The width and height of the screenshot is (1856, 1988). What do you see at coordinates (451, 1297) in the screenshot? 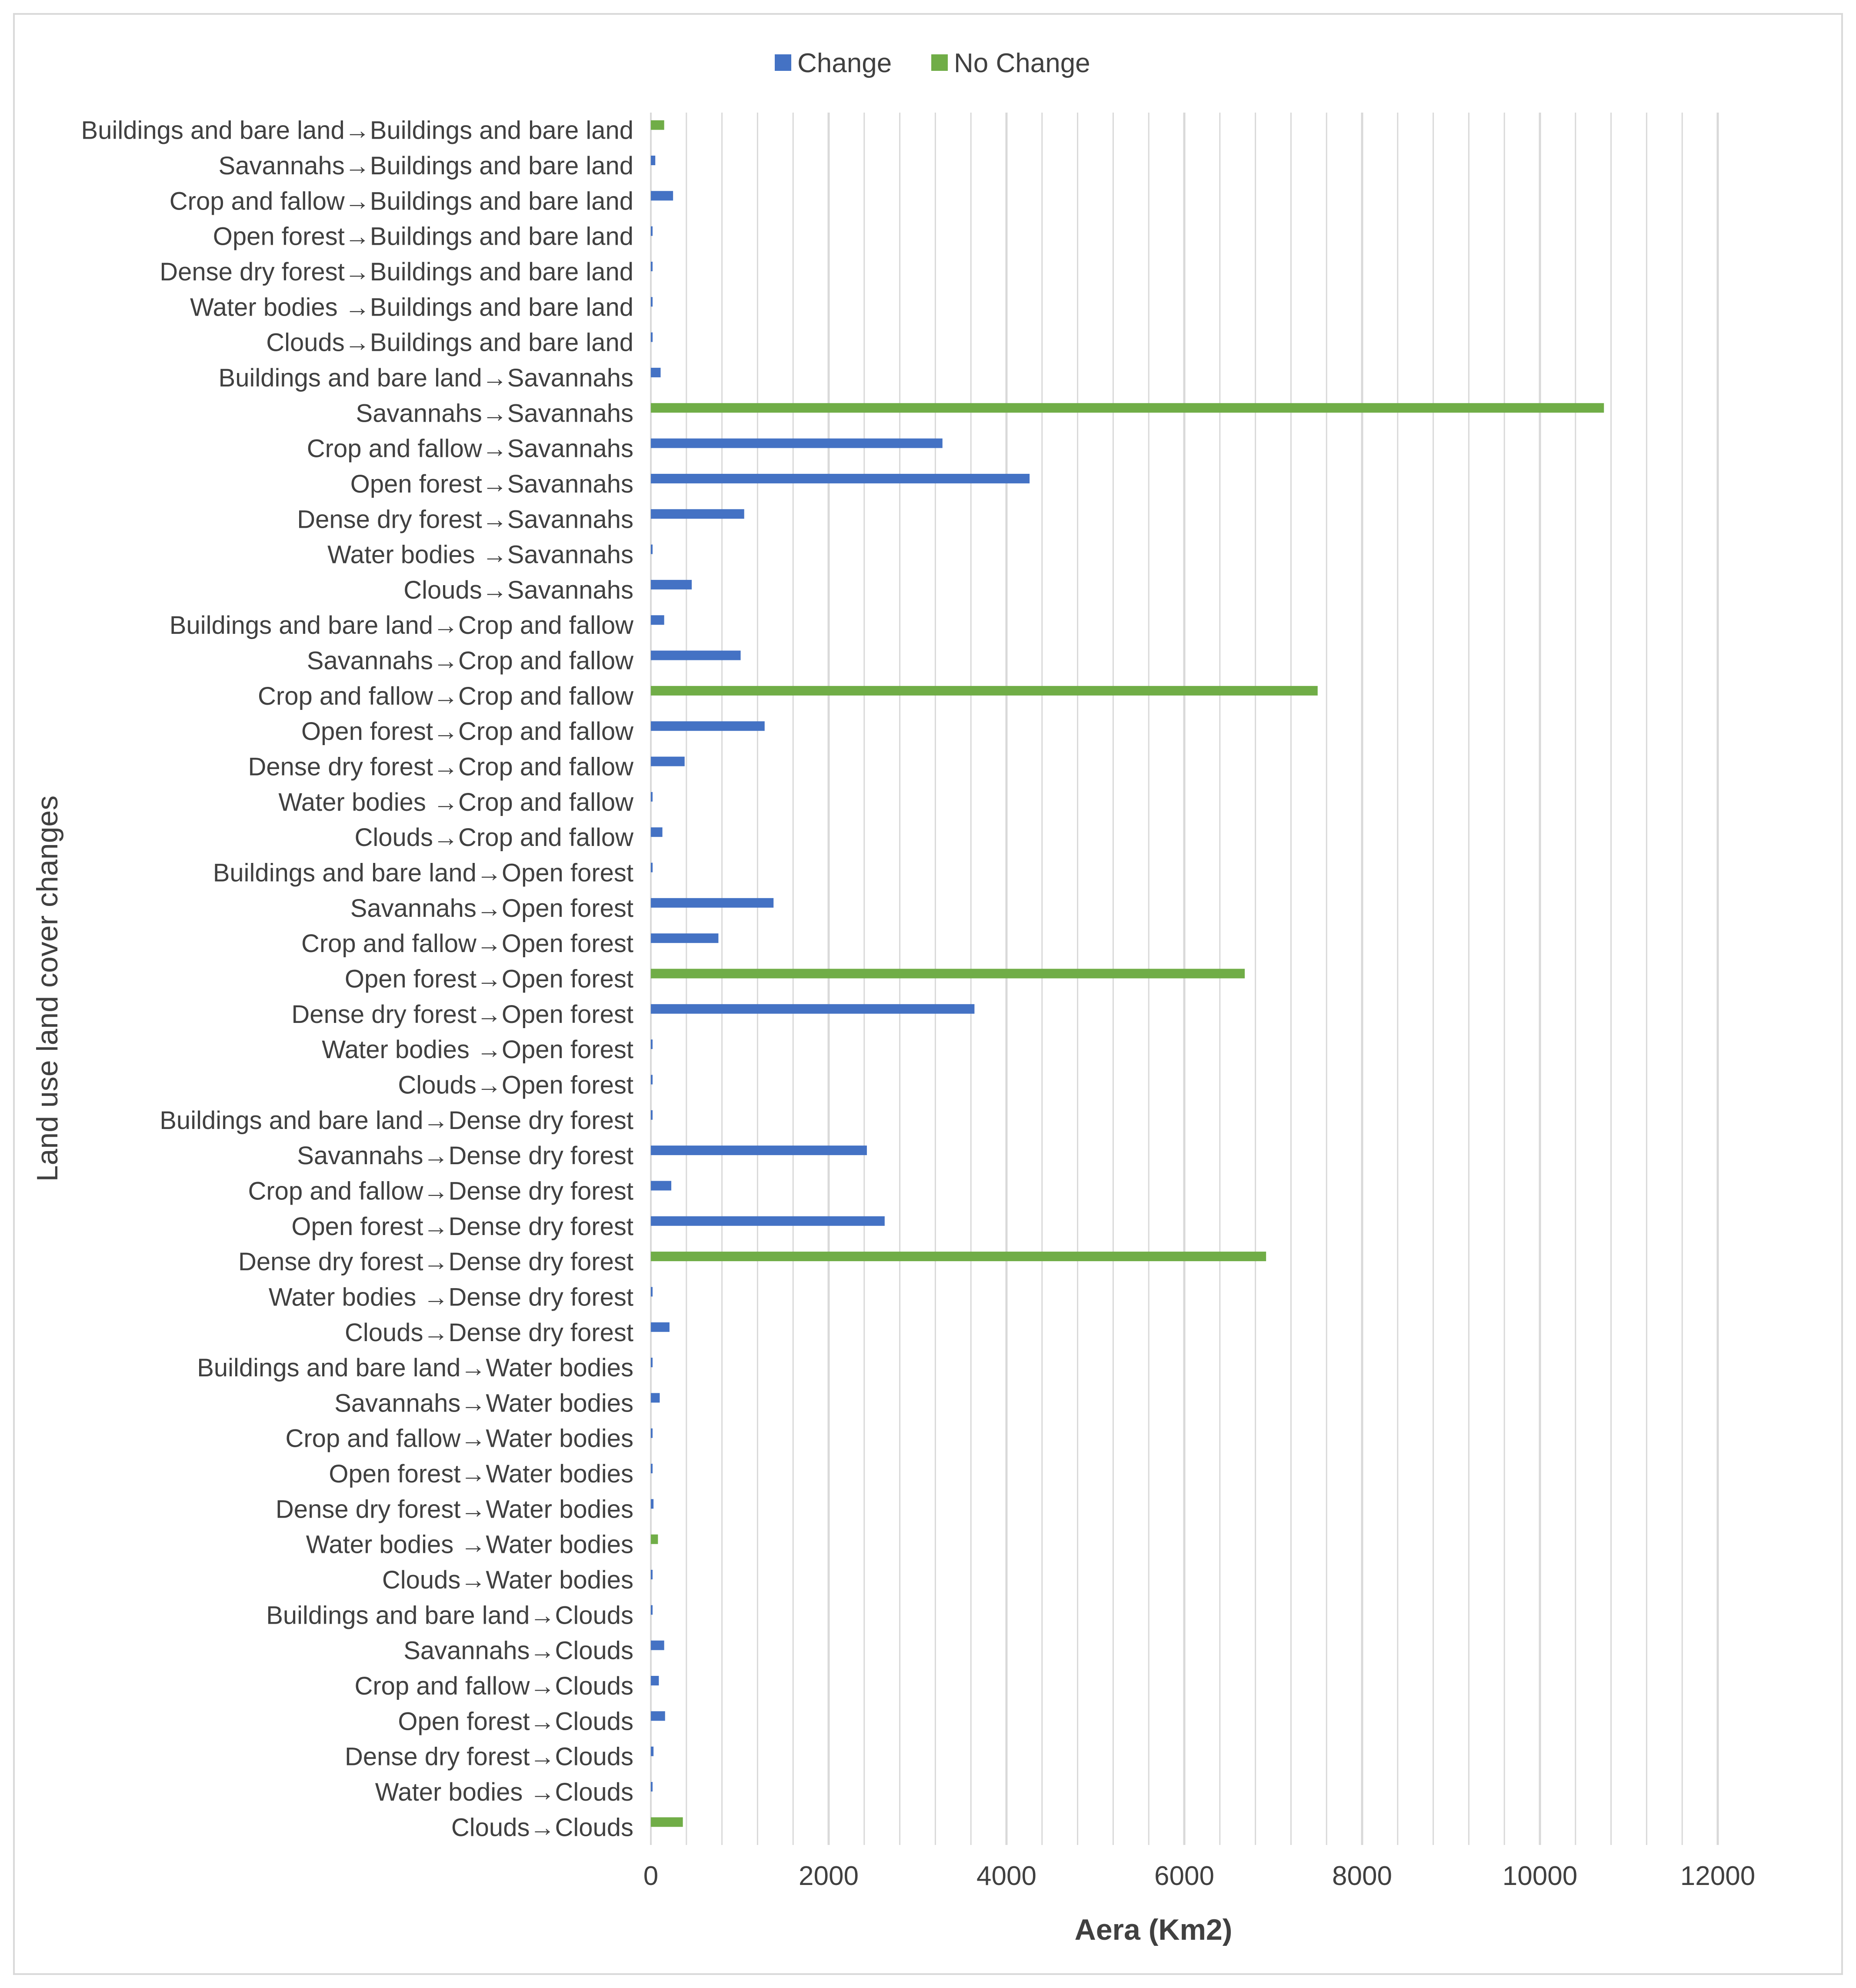
I see `category-label: Water bodies →Dense dry forest` at bounding box center [451, 1297].